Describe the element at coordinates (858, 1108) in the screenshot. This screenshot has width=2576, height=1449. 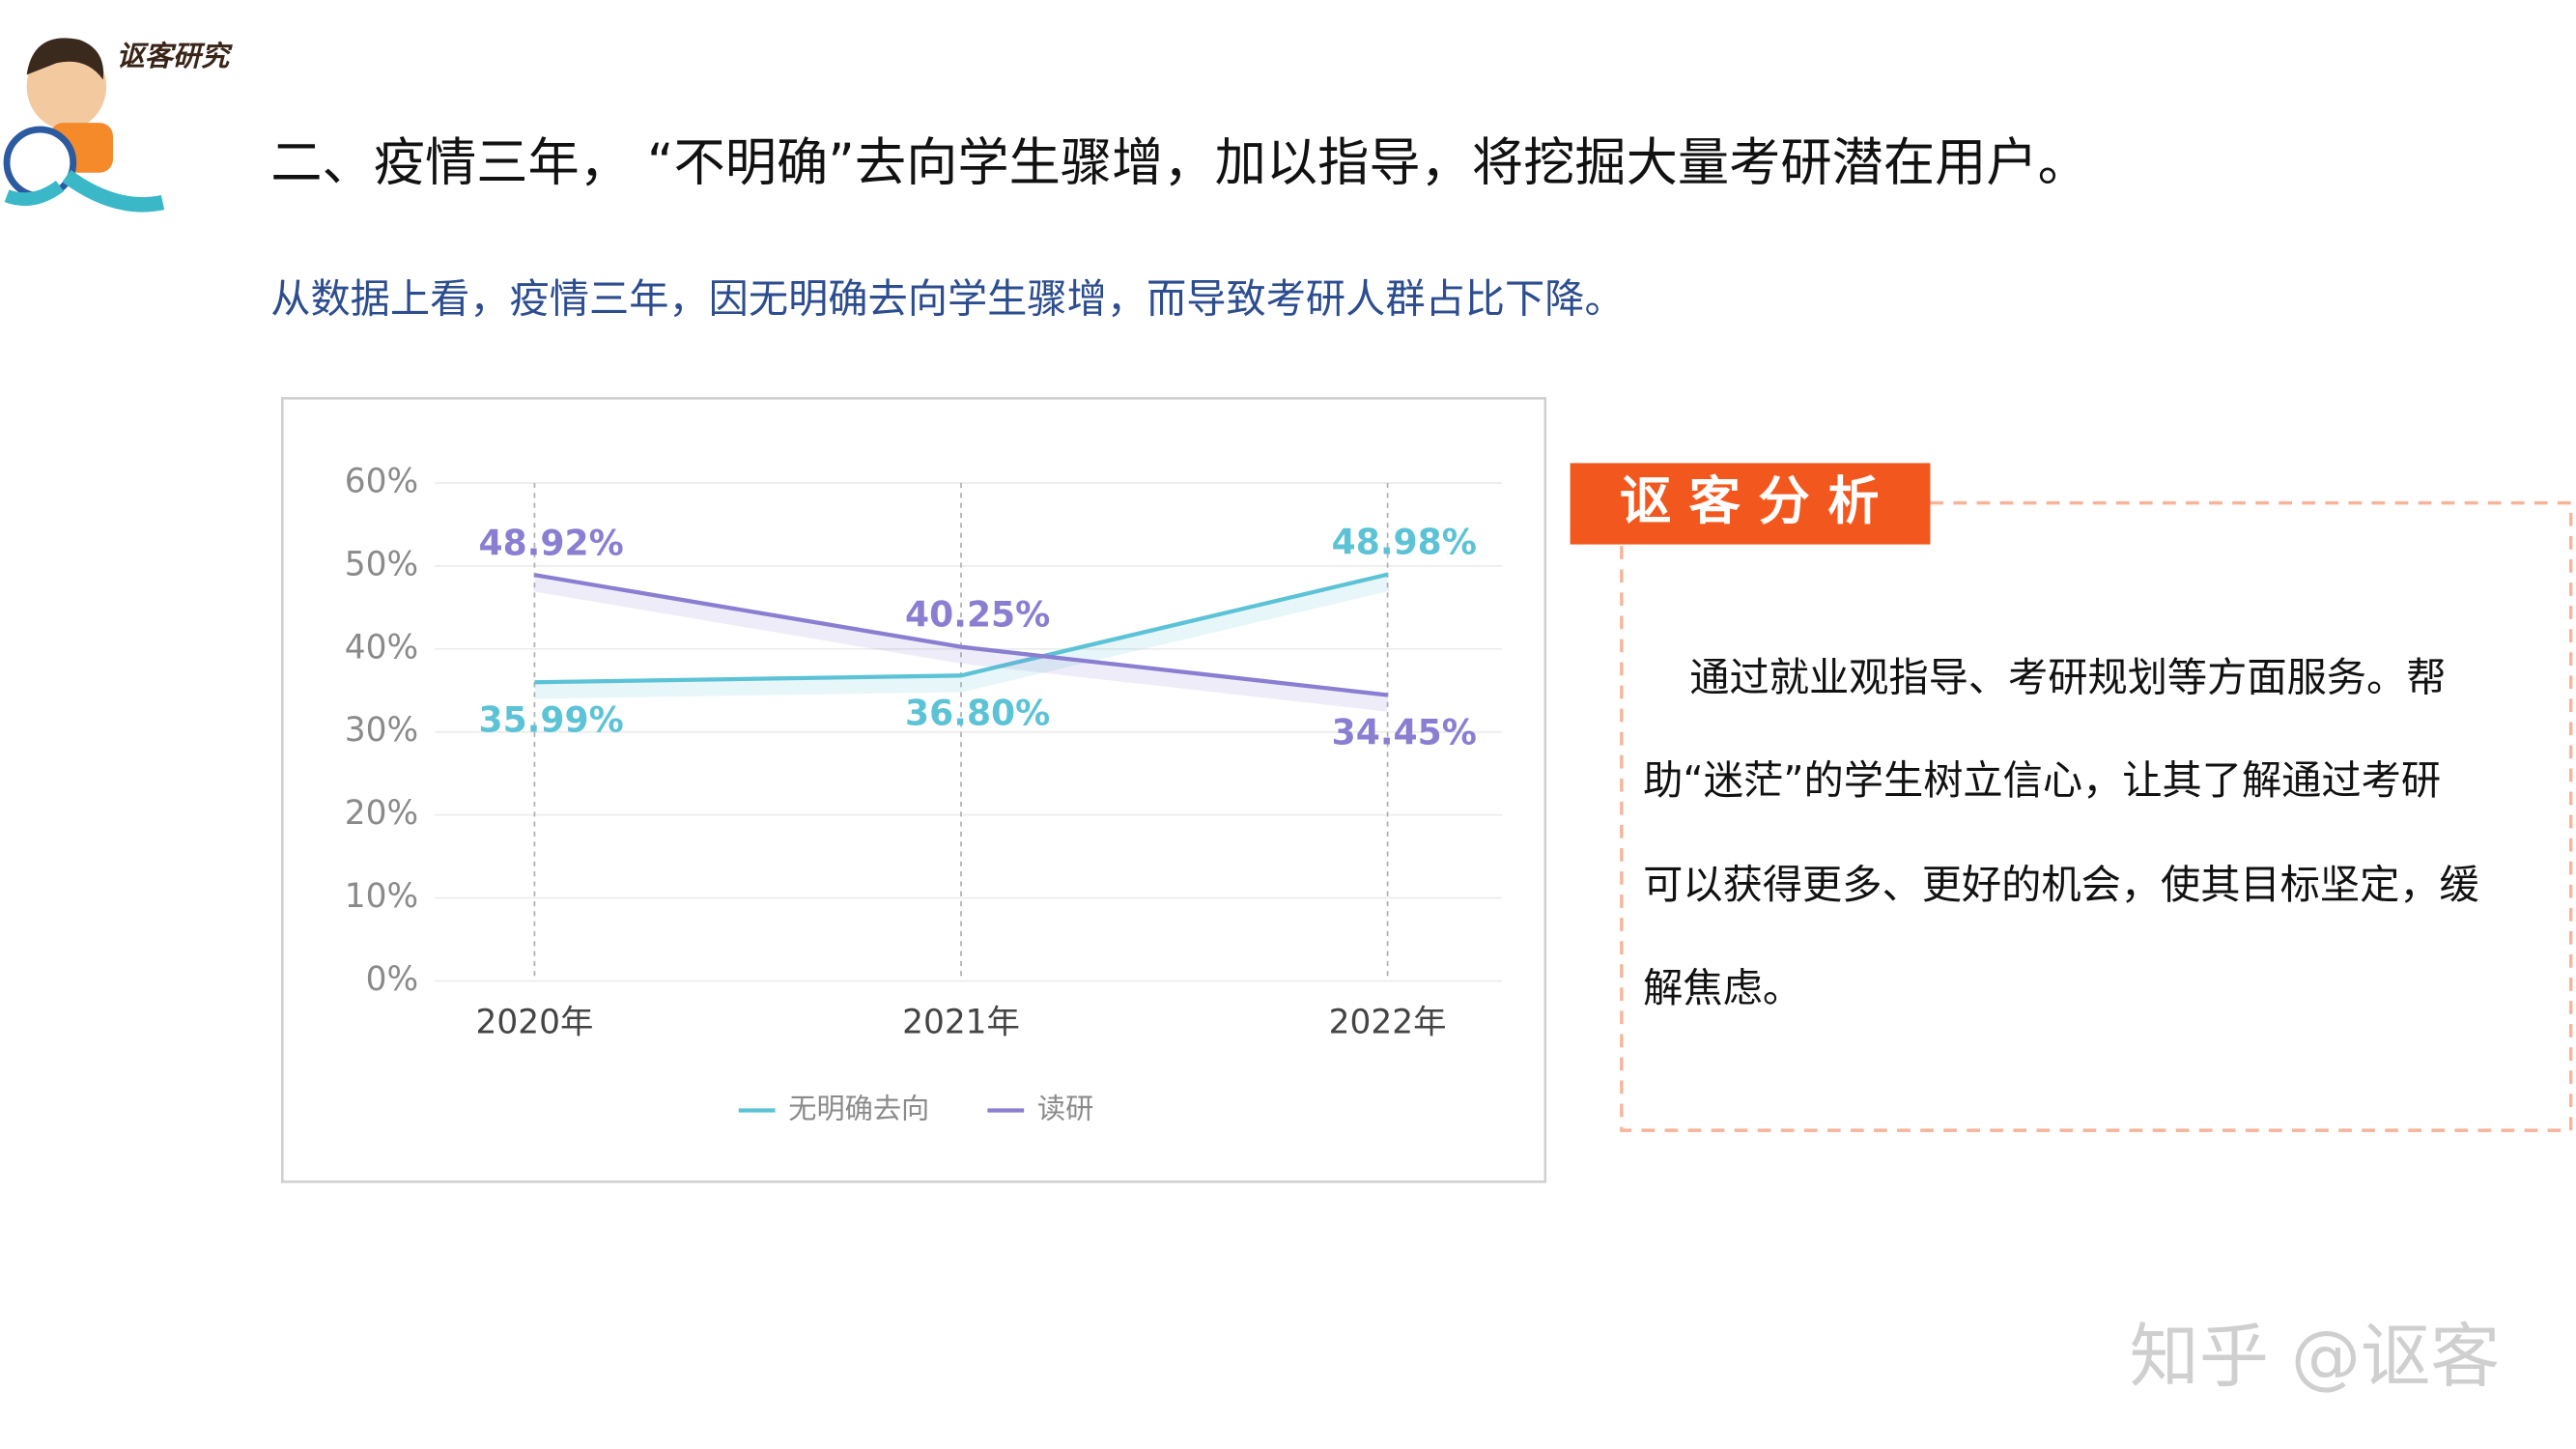
I see `legend-label: 无明确去向` at that location.